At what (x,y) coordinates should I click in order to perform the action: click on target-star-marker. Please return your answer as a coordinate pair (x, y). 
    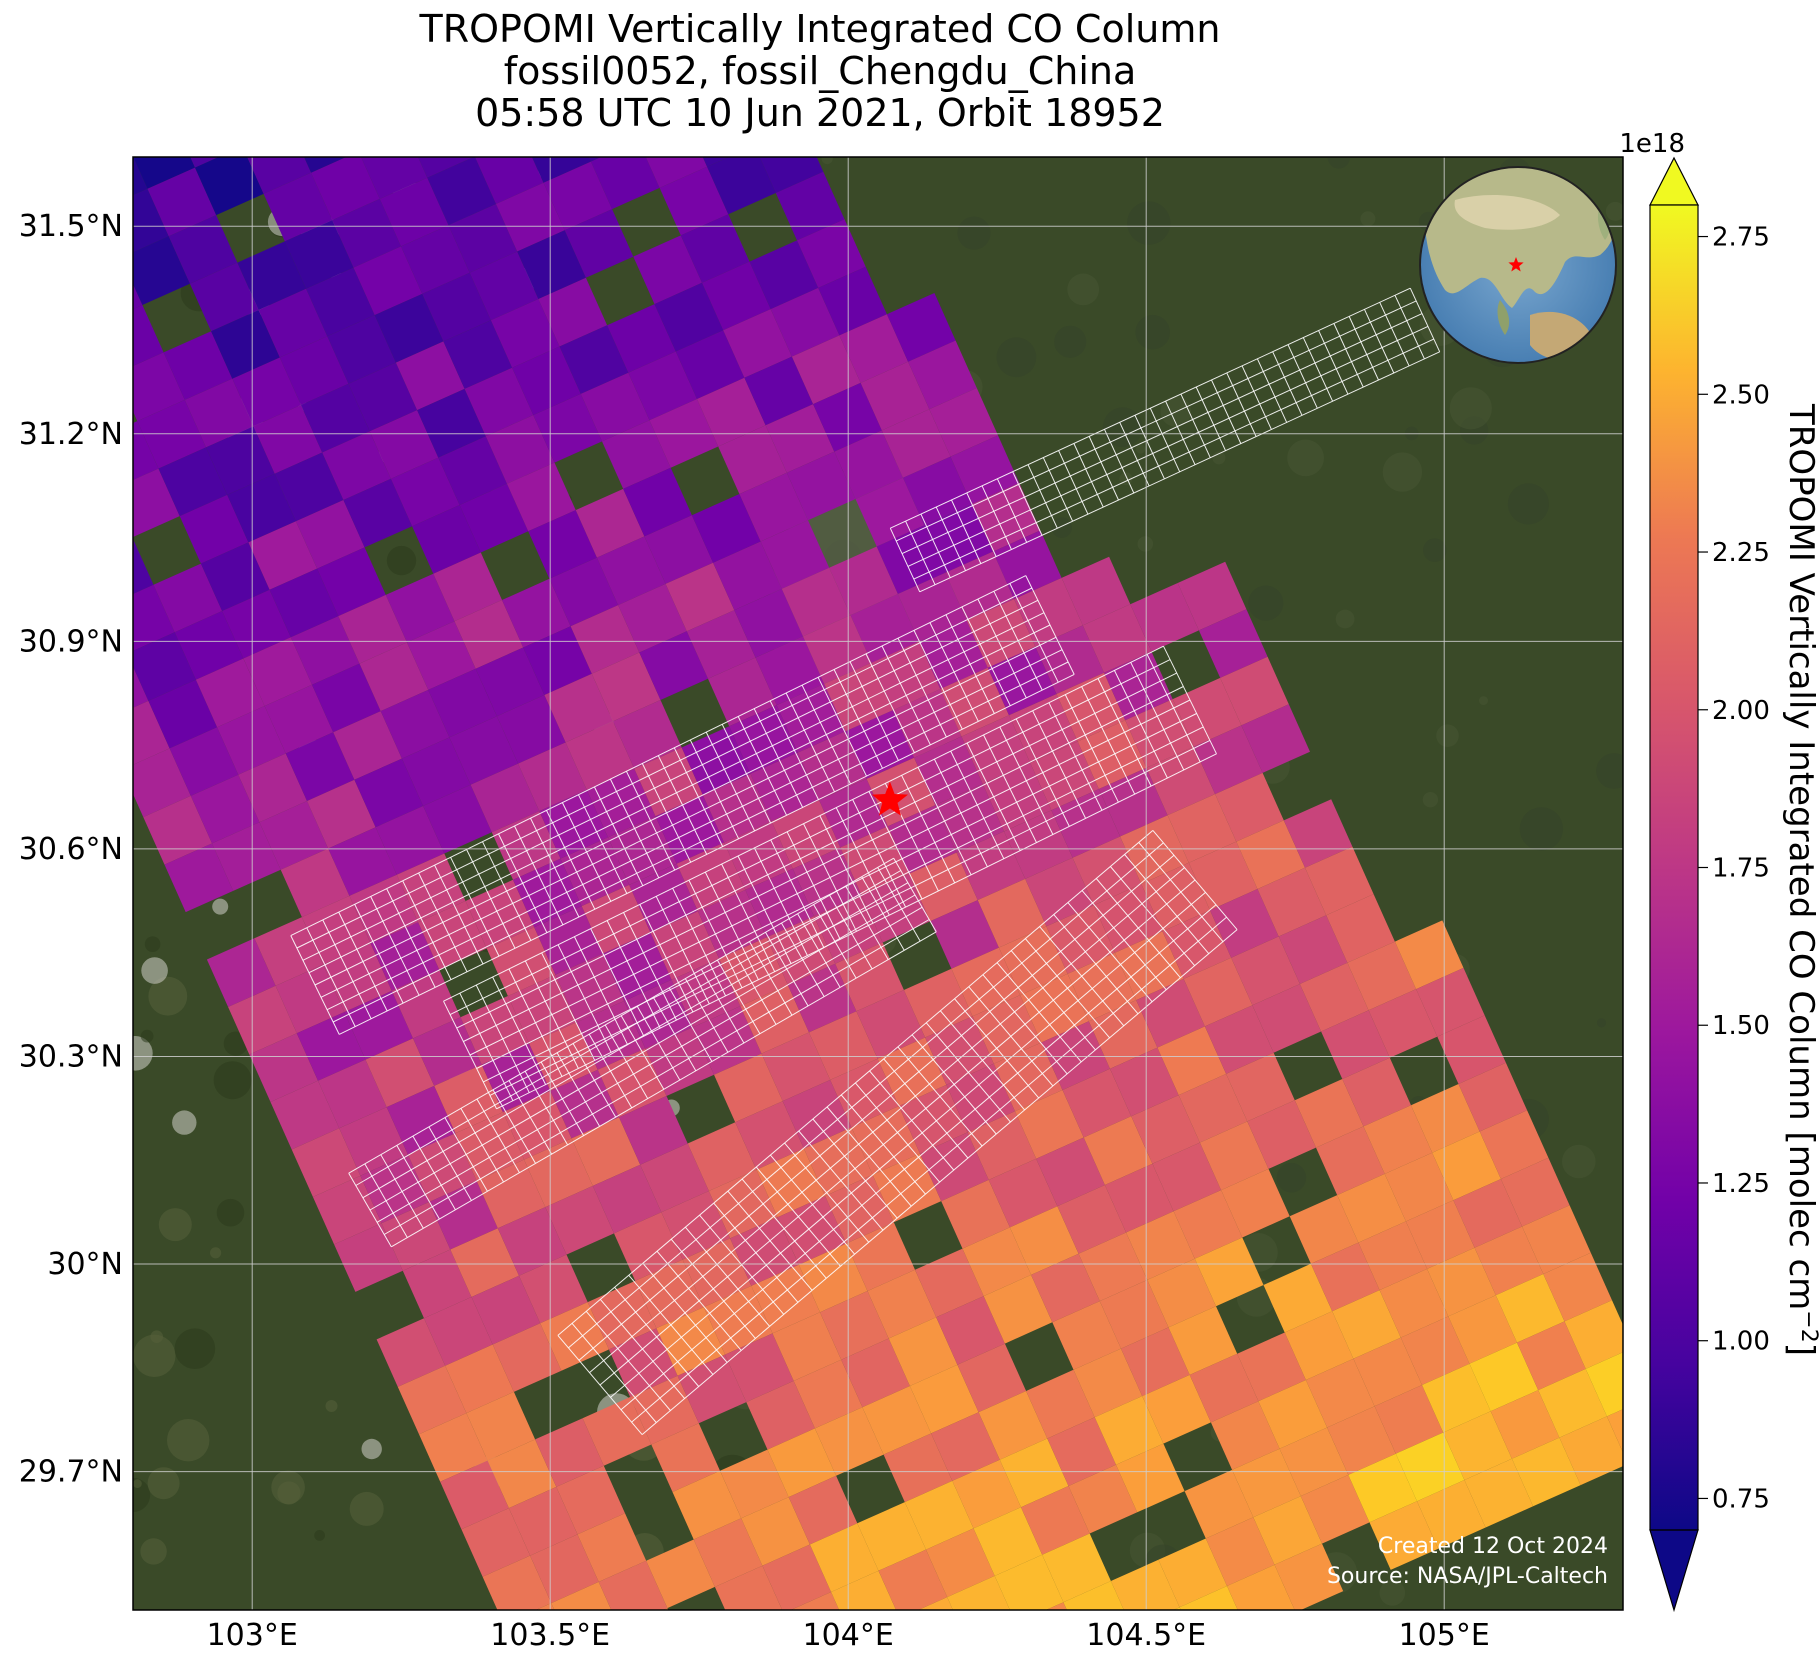
    Looking at the image, I should click on (889, 798).